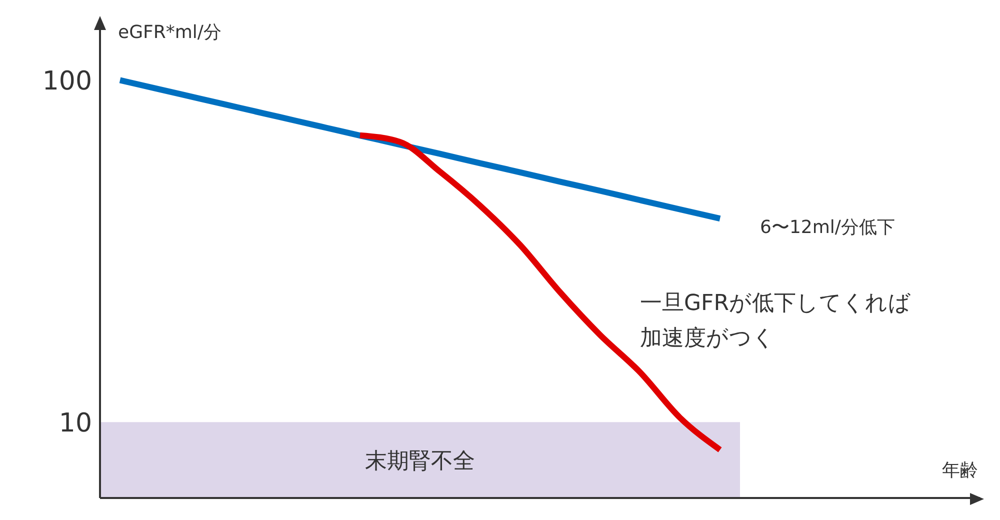  What do you see at coordinates (75, 423) in the screenshot?
I see `y-tick-label: 10` at bounding box center [75, 423].